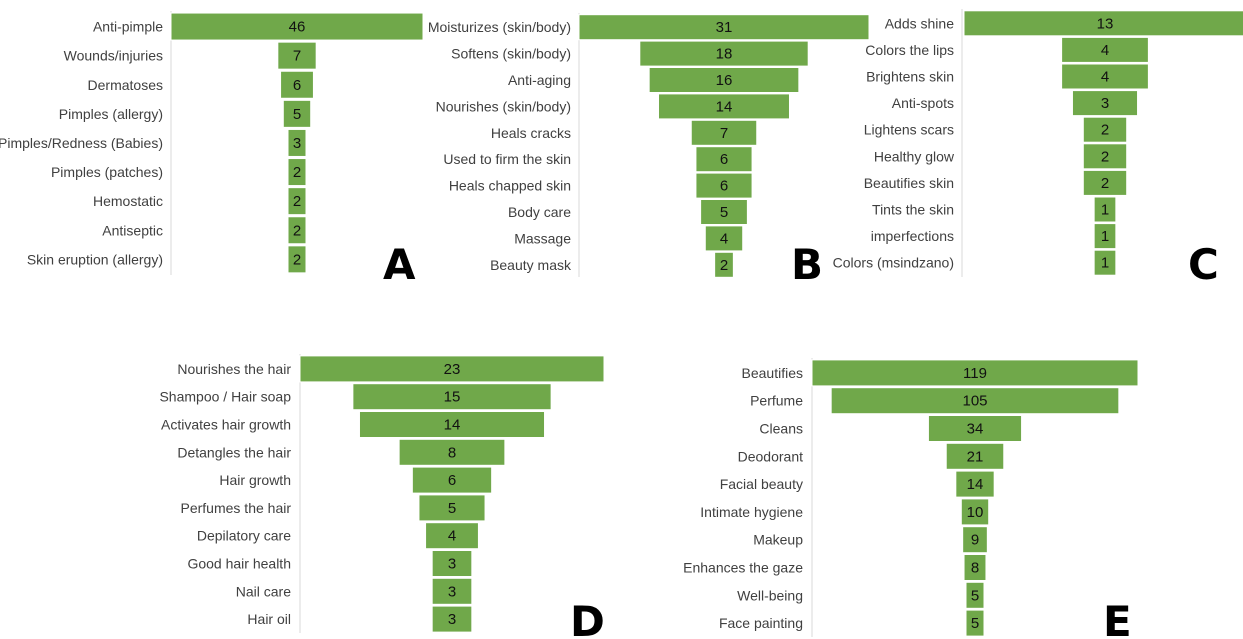  Describe the element at coordinates (909, 130) in the screenshot. I see `category-label: Lightens scars` at that location.